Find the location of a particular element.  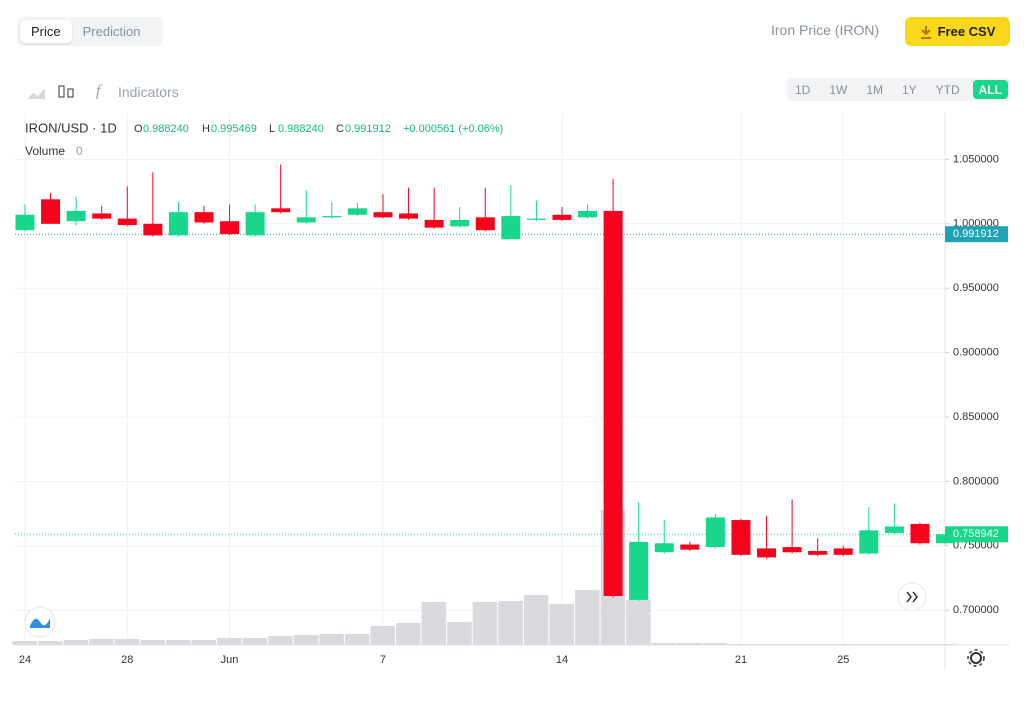

download-icon is located at coordinates (925, 32).